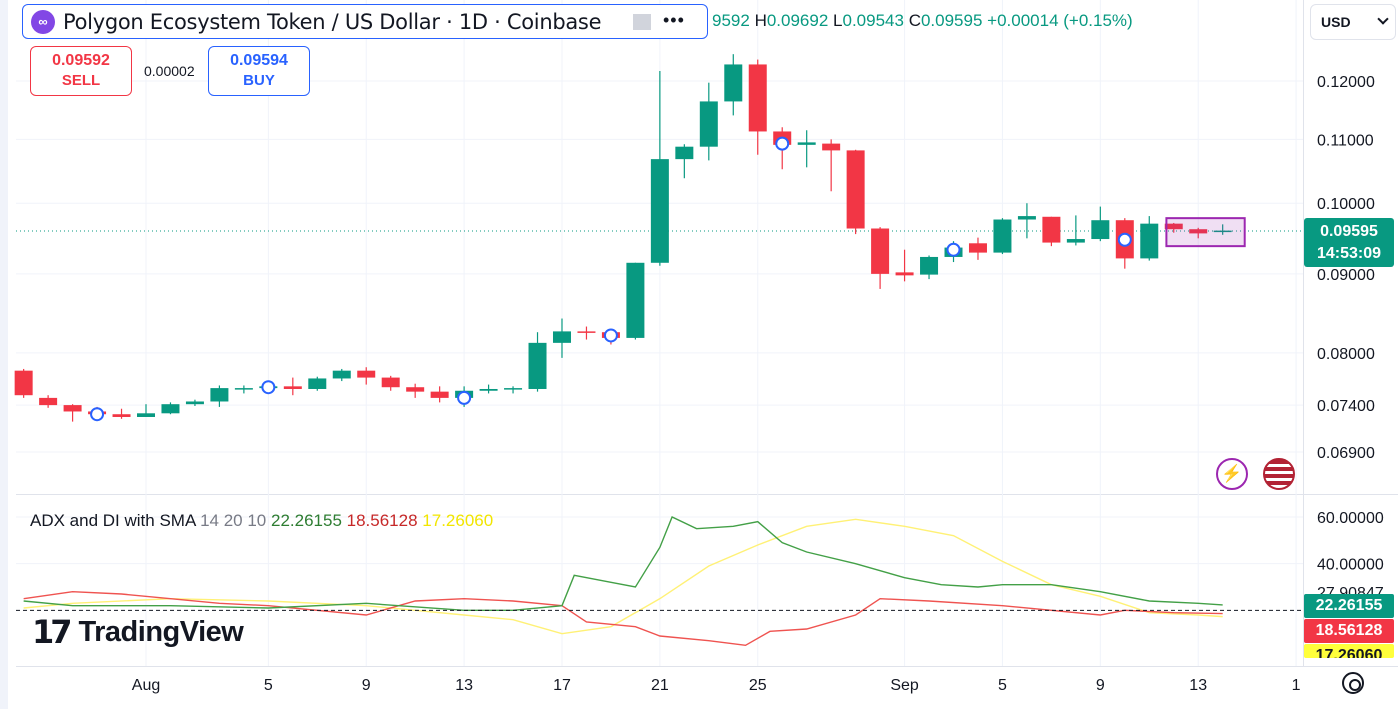 The height and width of the screenshot is (709, 1398). What do you see at coordinates (161, 631) in the screenshot?
I see `tradingview-text: TradingView` at bounding box center [161, 631].